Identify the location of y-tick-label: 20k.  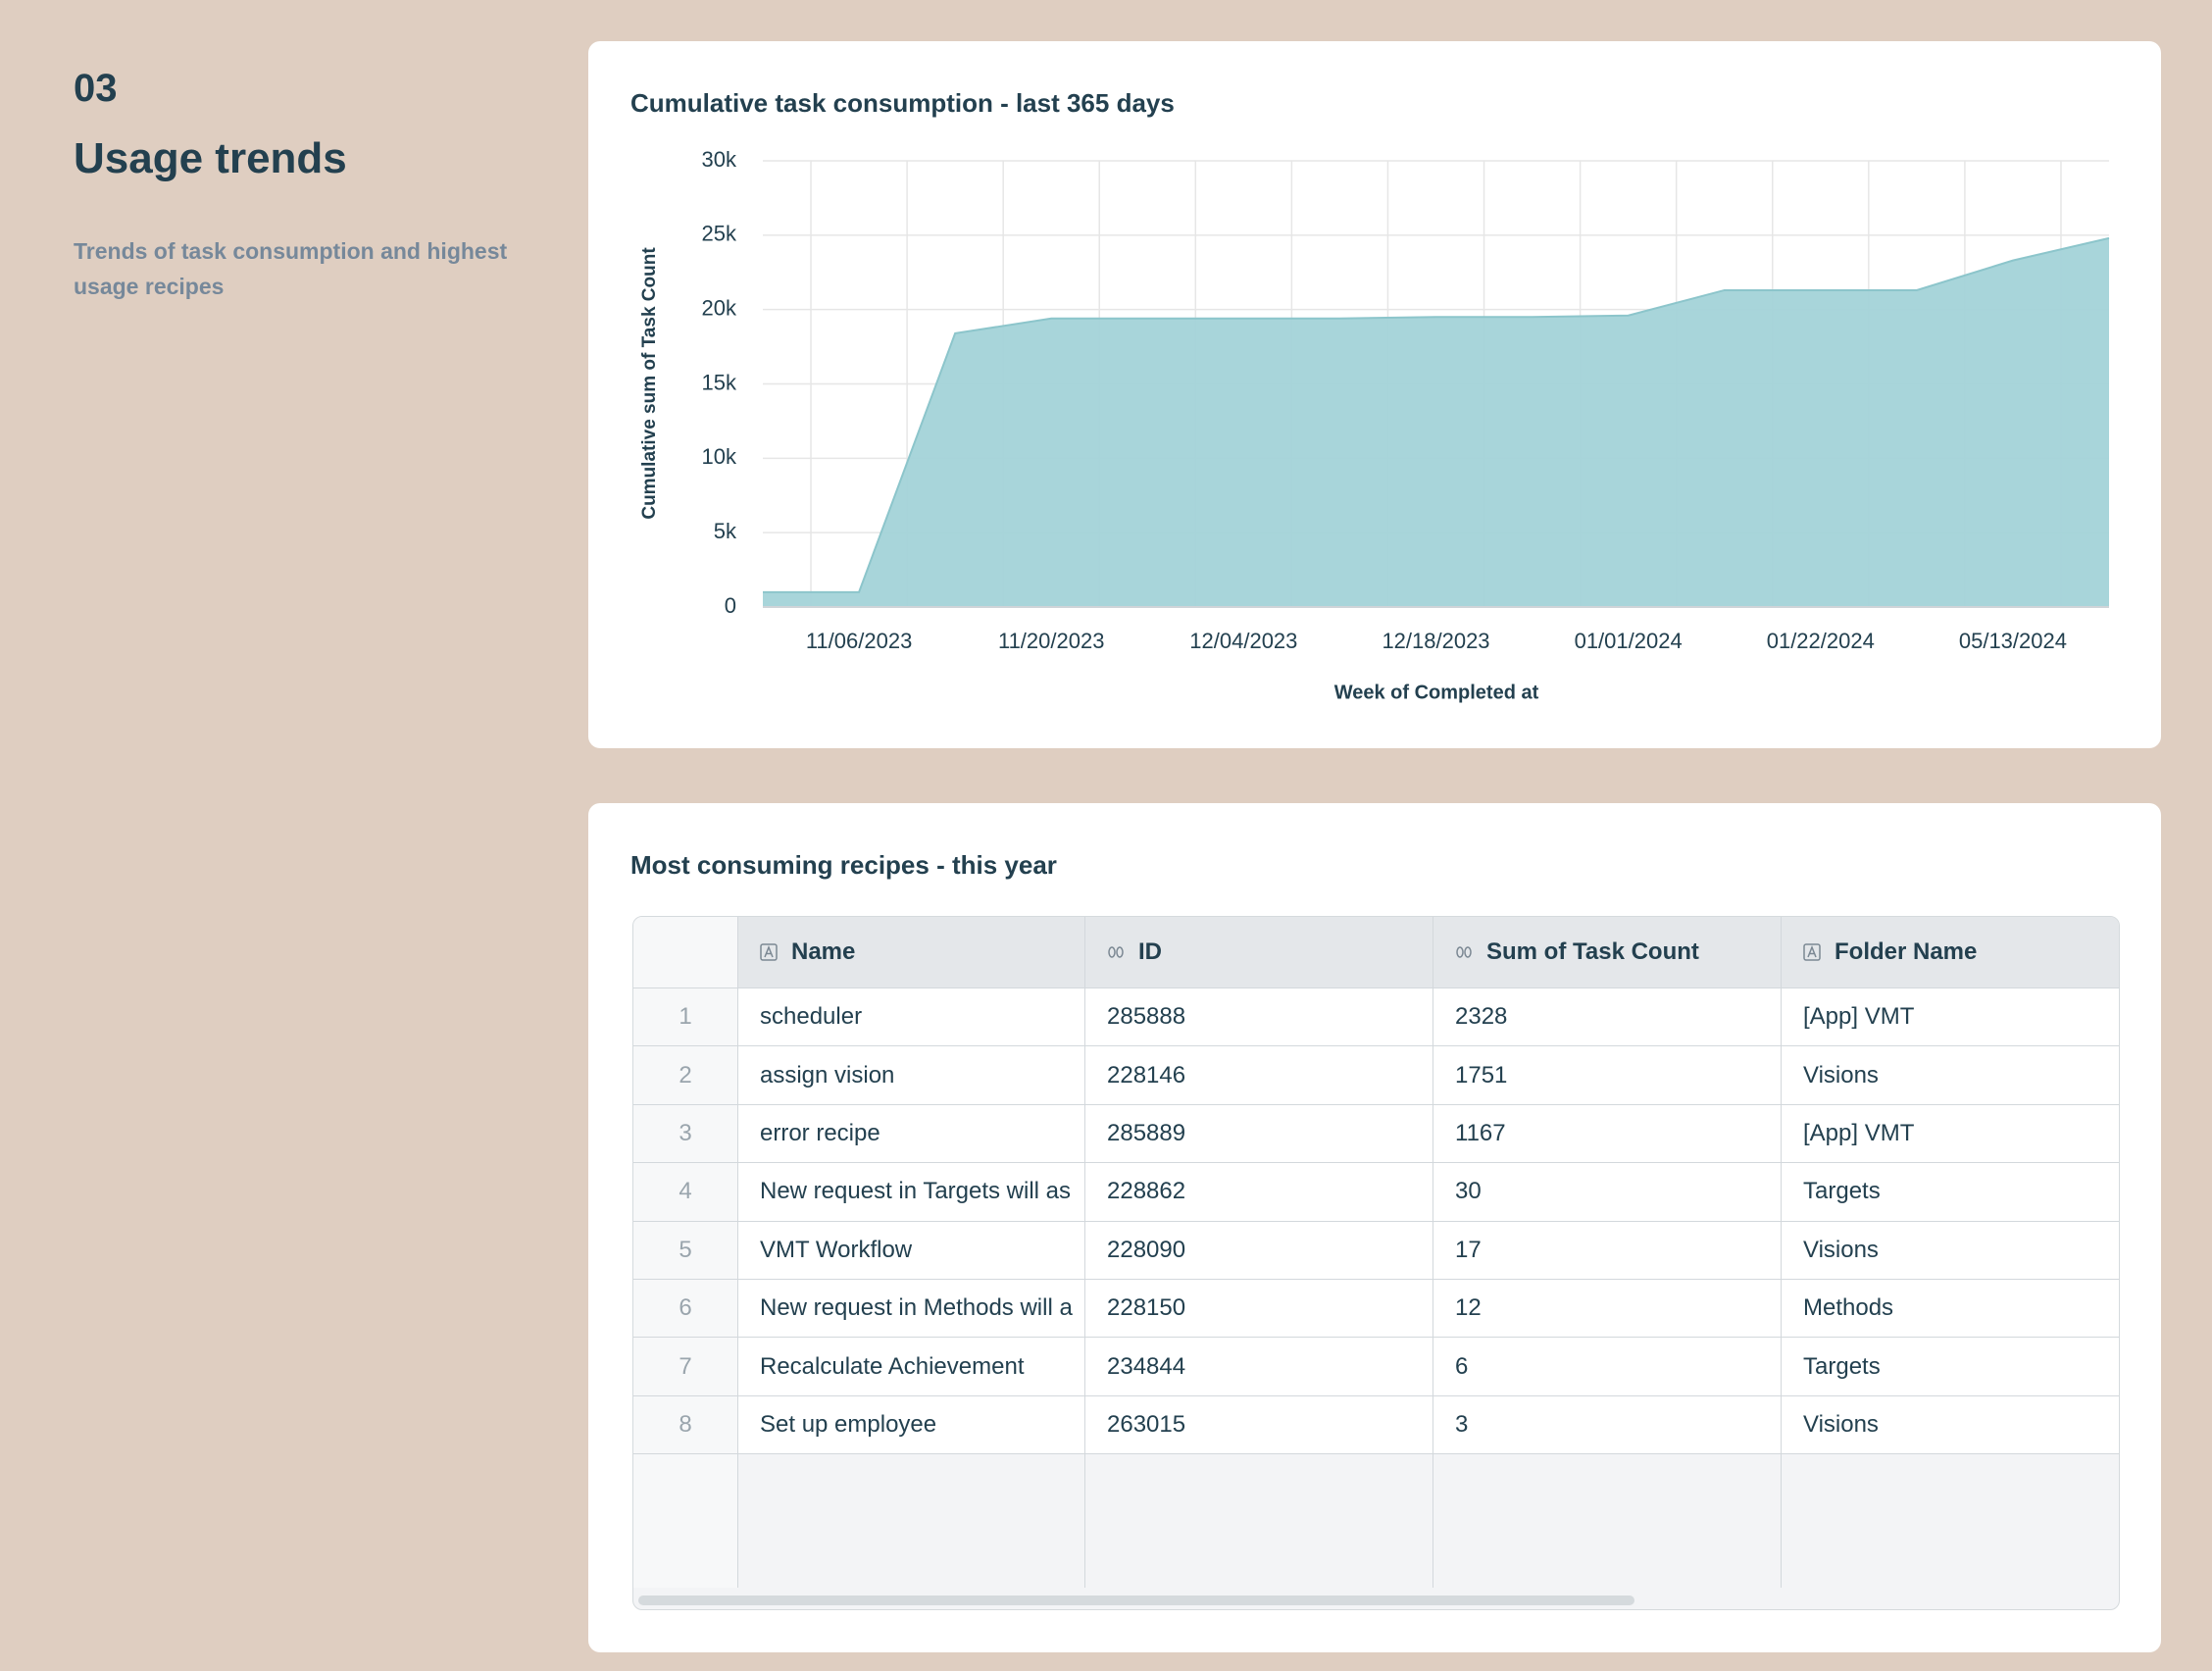
(719, 307).